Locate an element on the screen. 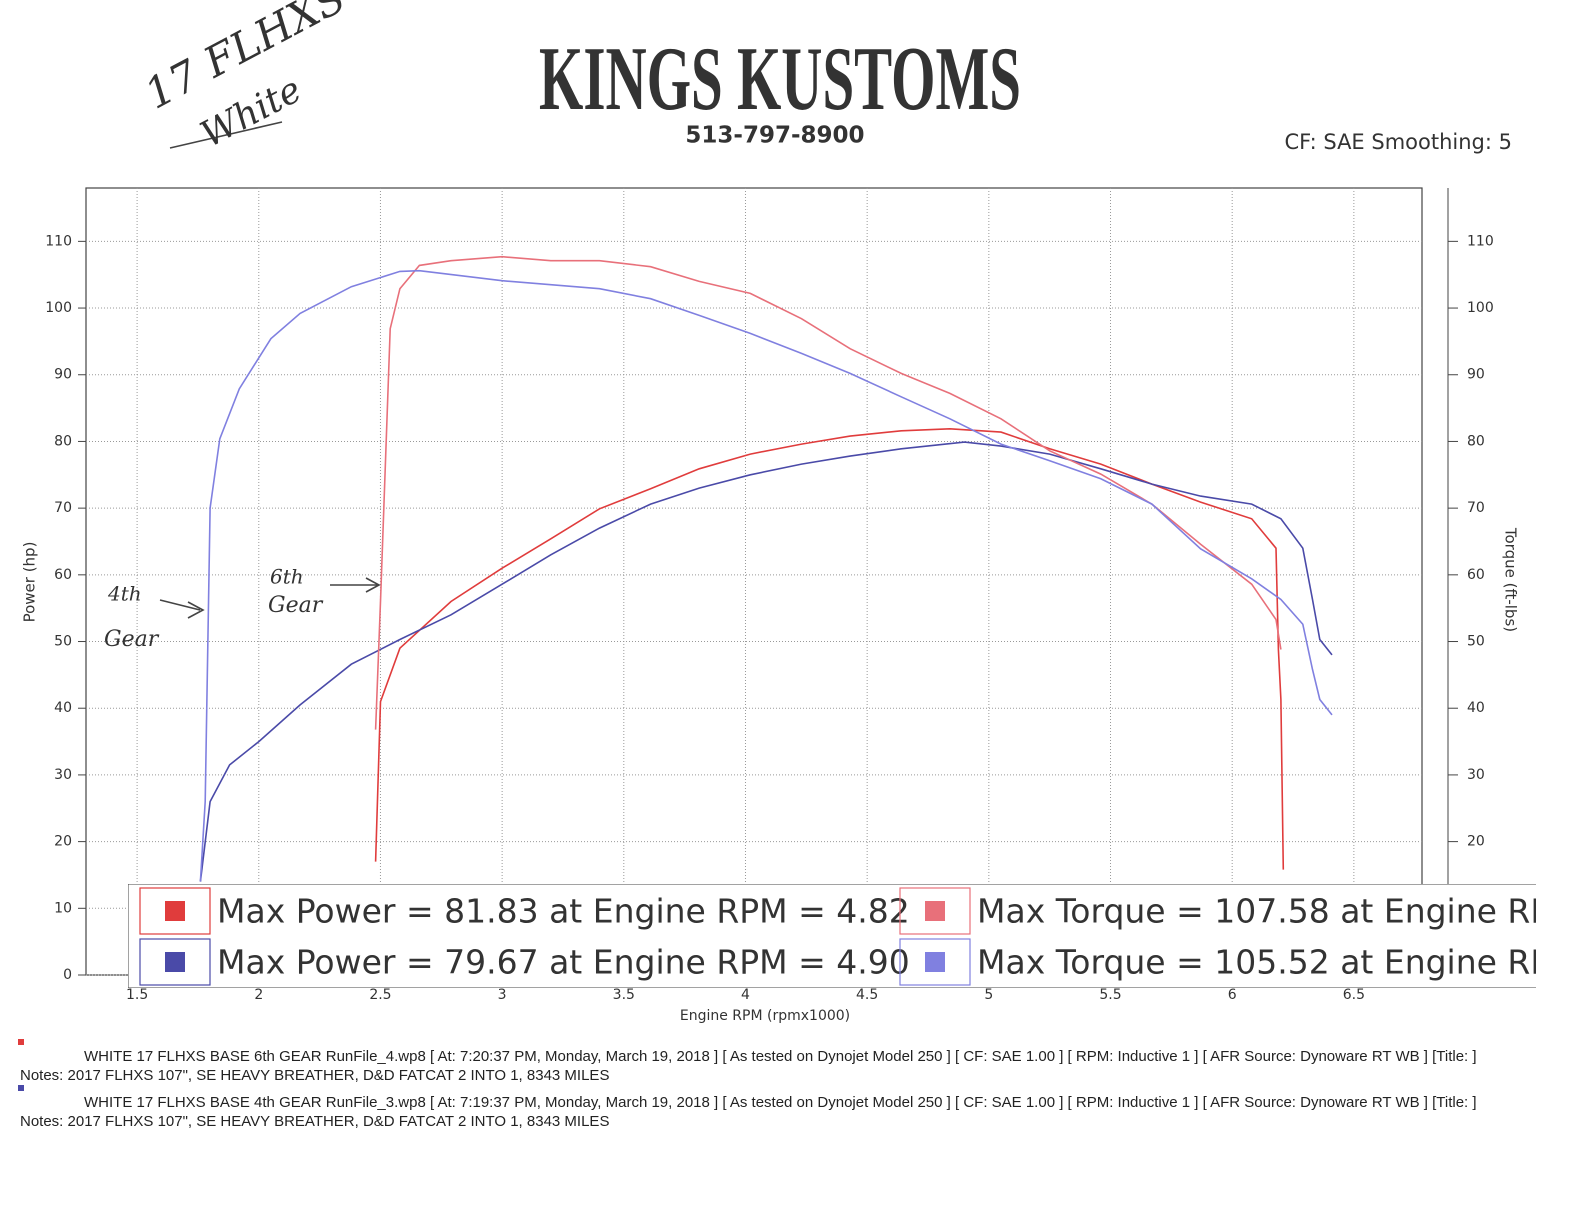 The image size is (1584, 1224). y2-tick-label: 110 is located at coordinates (1480, 241).